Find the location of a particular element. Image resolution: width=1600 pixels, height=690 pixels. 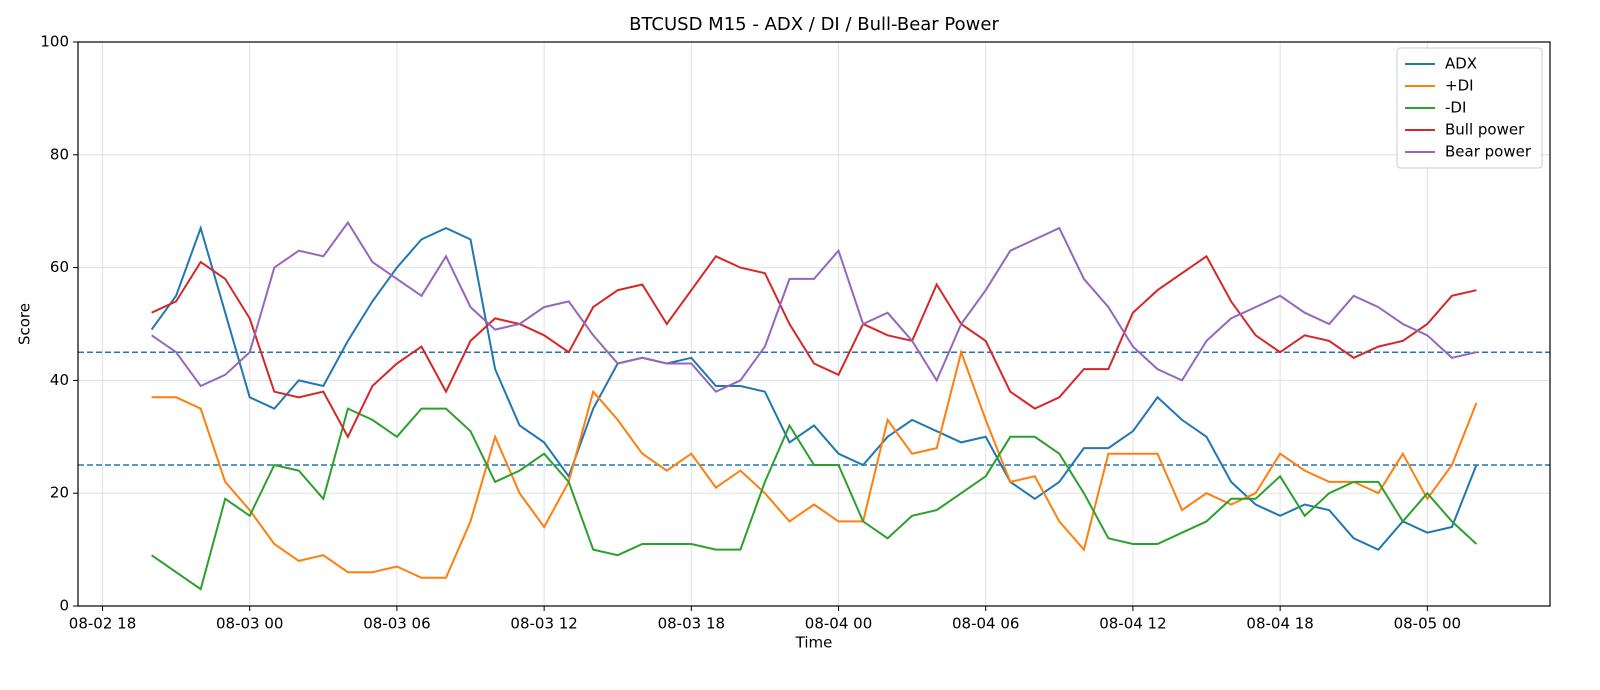

y-tick-label: 40 is located at coordinates (59, 380).